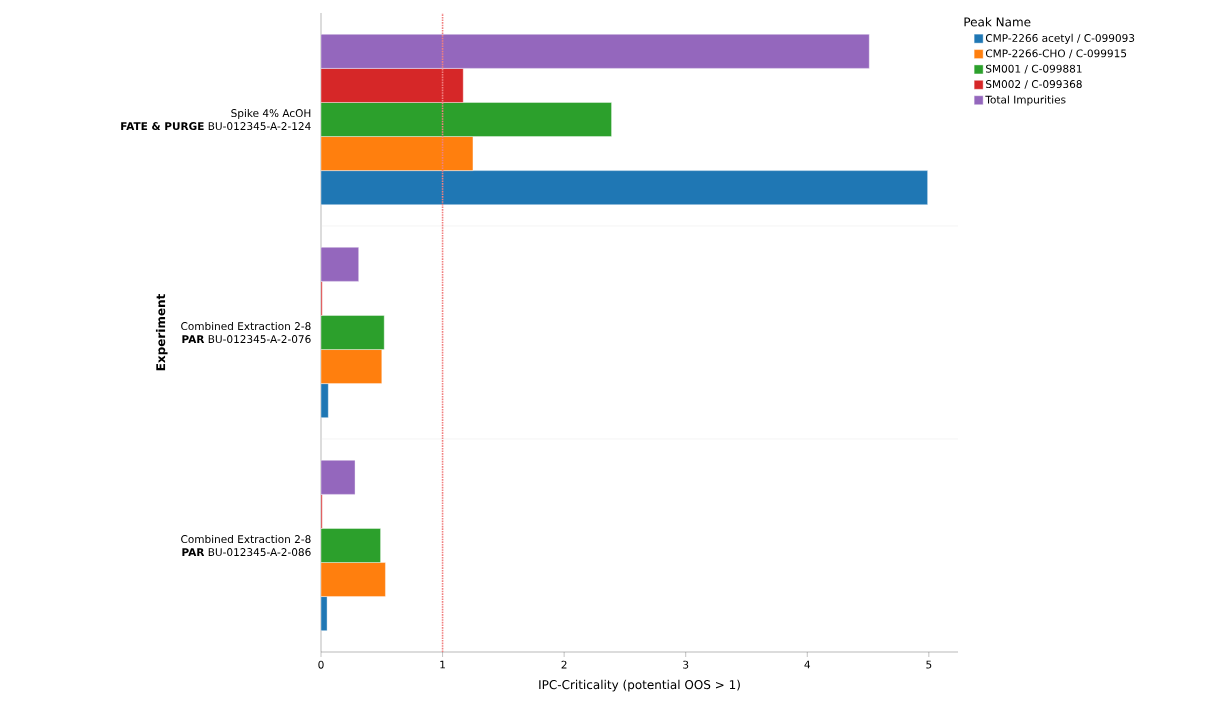  Describe the element at coordinates (1025, 100) in the screenshot. I see `legend-label: Total Impurities` at that location.